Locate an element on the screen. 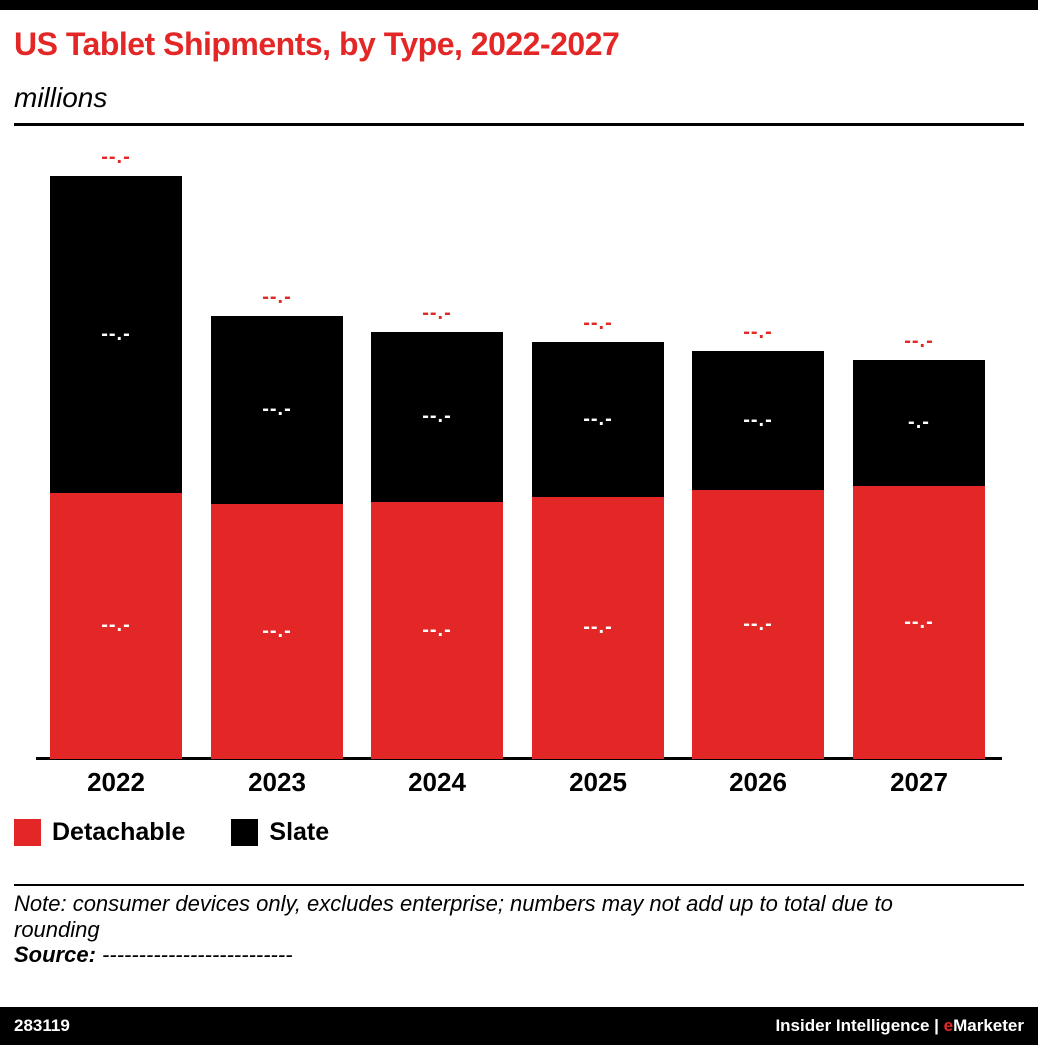 This screenshot has height=1045, width=1038. footer-brand-prefix: Insider Intelligence | is located at coordinates (859, 1025).